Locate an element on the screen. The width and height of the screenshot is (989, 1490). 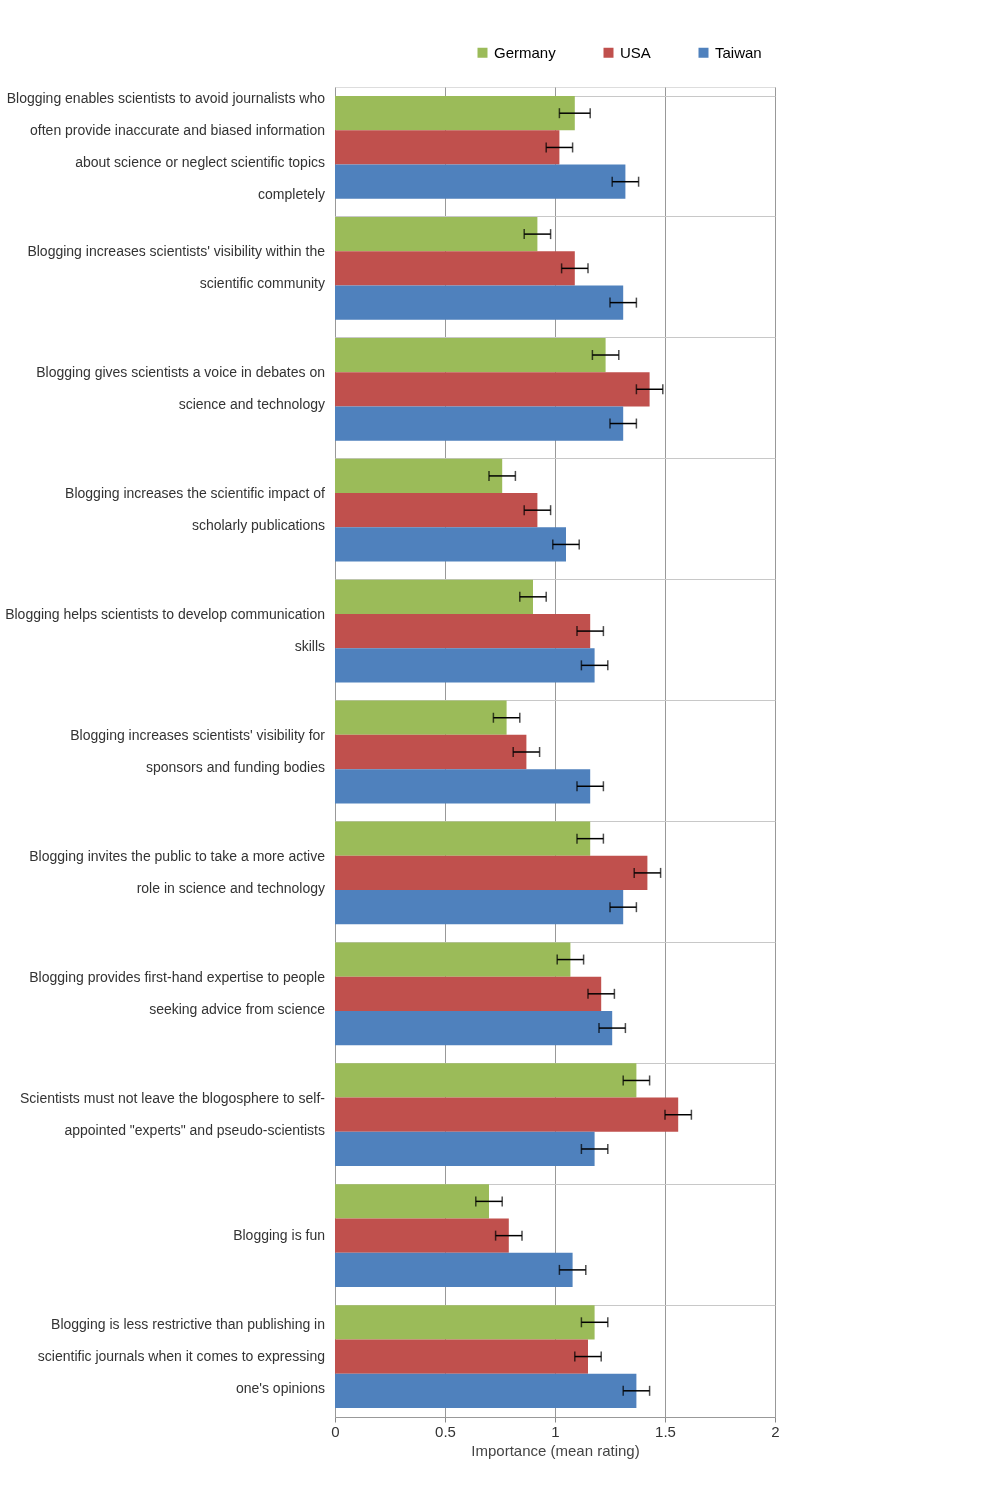
y-tick-label: Blogging is less restrictive than publishing in scientific journals when it comes to expressing one's opinions is located at coordinates (181, 1355).